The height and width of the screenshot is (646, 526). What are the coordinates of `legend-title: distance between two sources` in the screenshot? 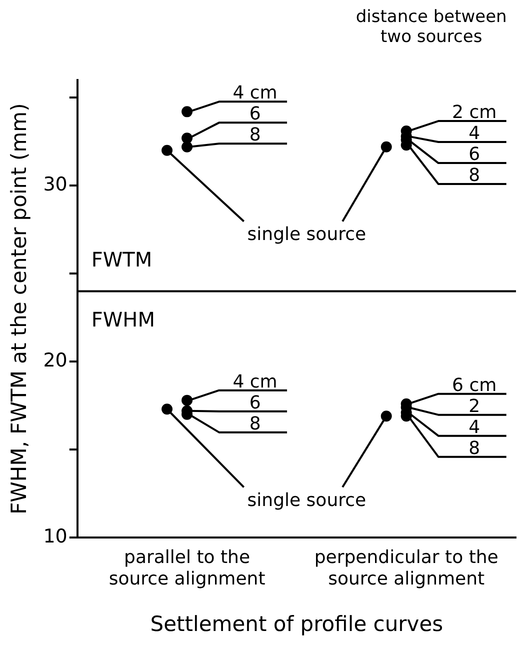 It's located at (431, 27).